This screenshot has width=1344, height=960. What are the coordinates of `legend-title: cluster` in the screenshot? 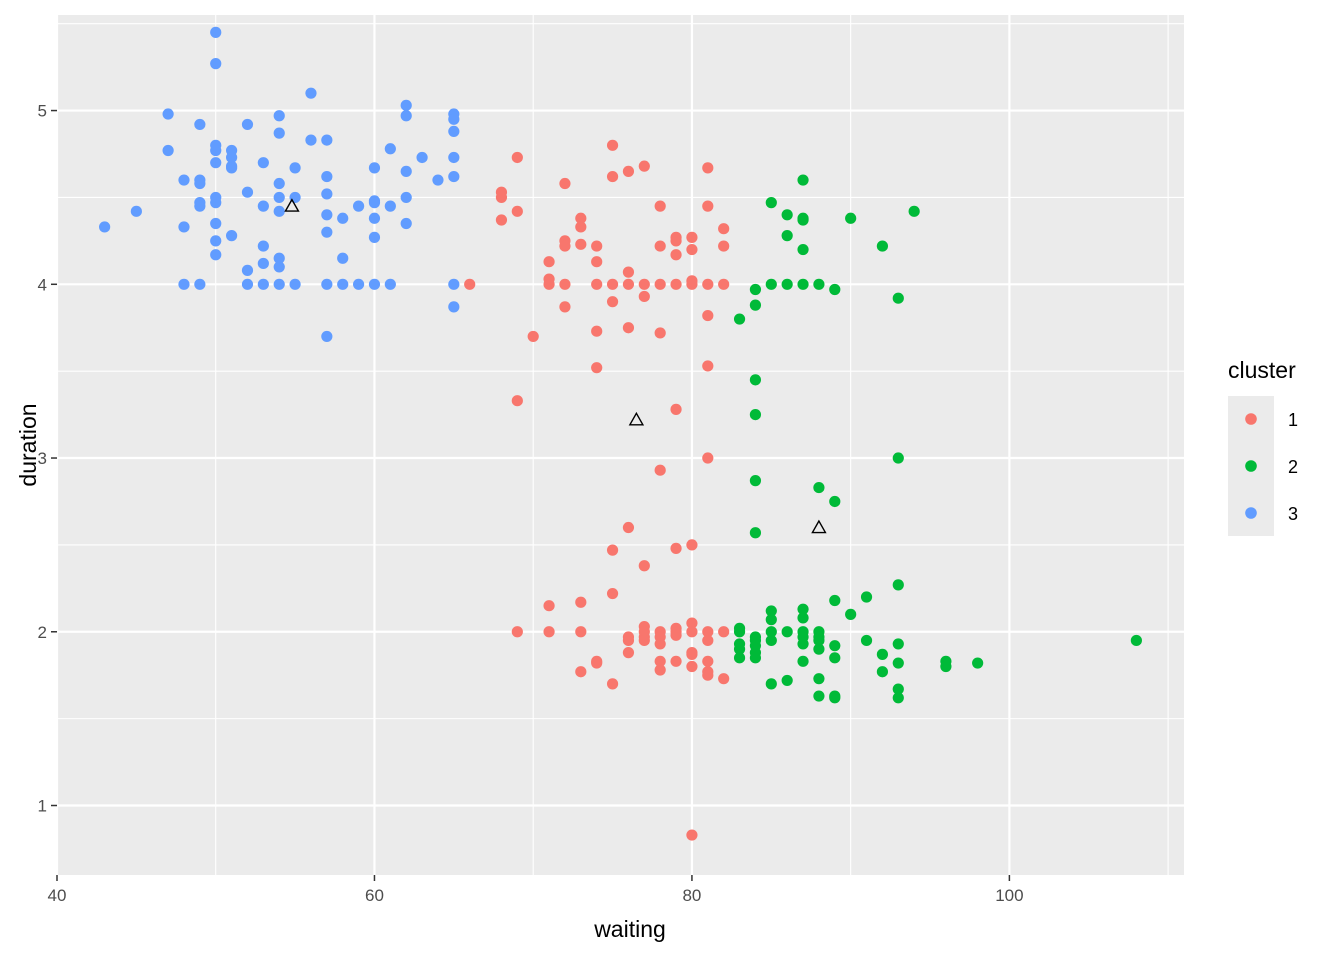 It's located at (1262, 370).